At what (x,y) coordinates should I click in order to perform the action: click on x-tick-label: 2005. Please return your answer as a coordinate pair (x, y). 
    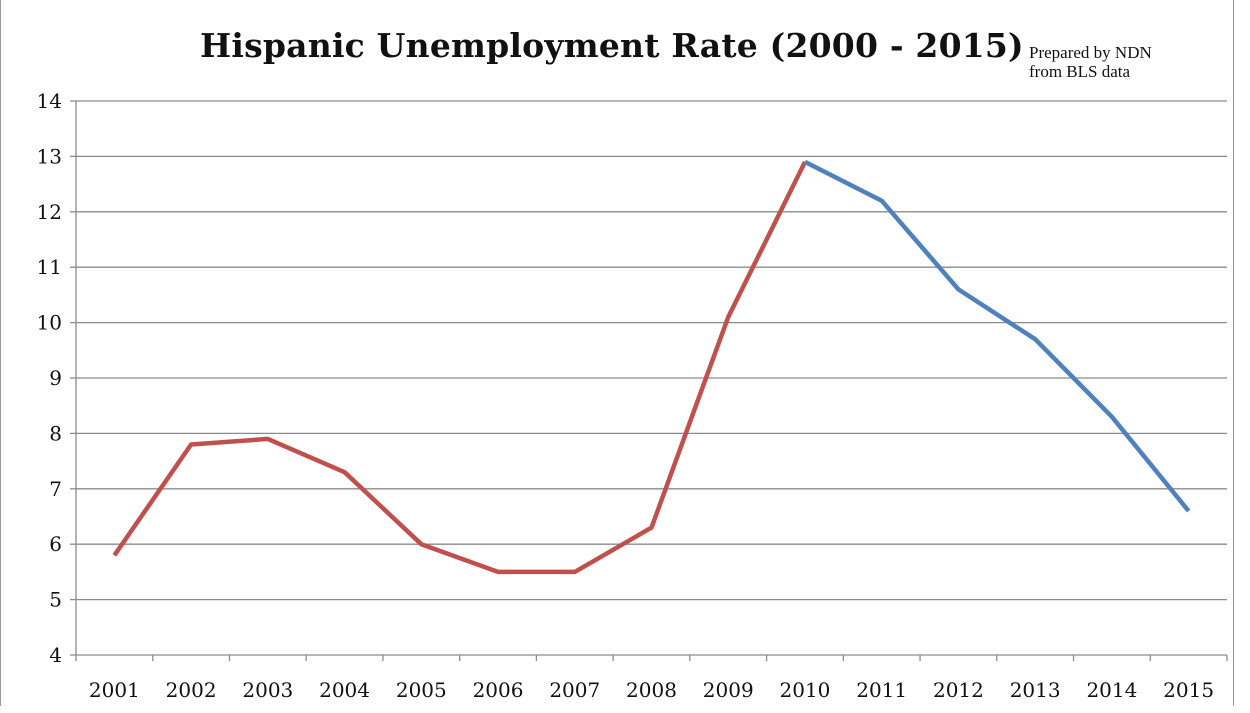
    Looking at the image, I should click on (421, 690).